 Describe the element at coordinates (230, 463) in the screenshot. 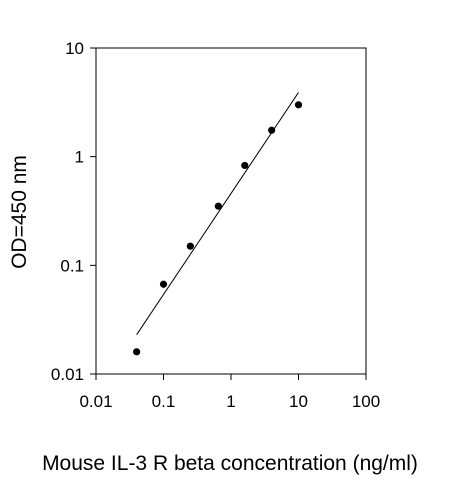

I see `x-axis-label: Mouse IL-3 R beta concentration (ng/ml)` at that location.